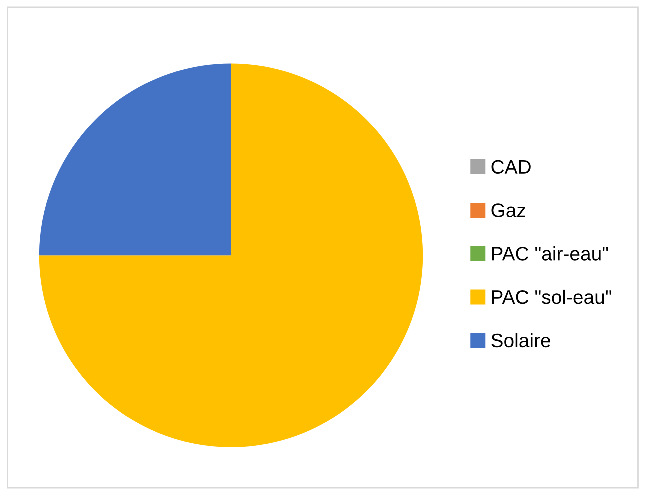 This screenshot has width=646, height=493. What do you see at coordinates (550, 253) in the screenshot?
I see `legend-label: PAC "air-eau"` at bounding box center [550, 253].